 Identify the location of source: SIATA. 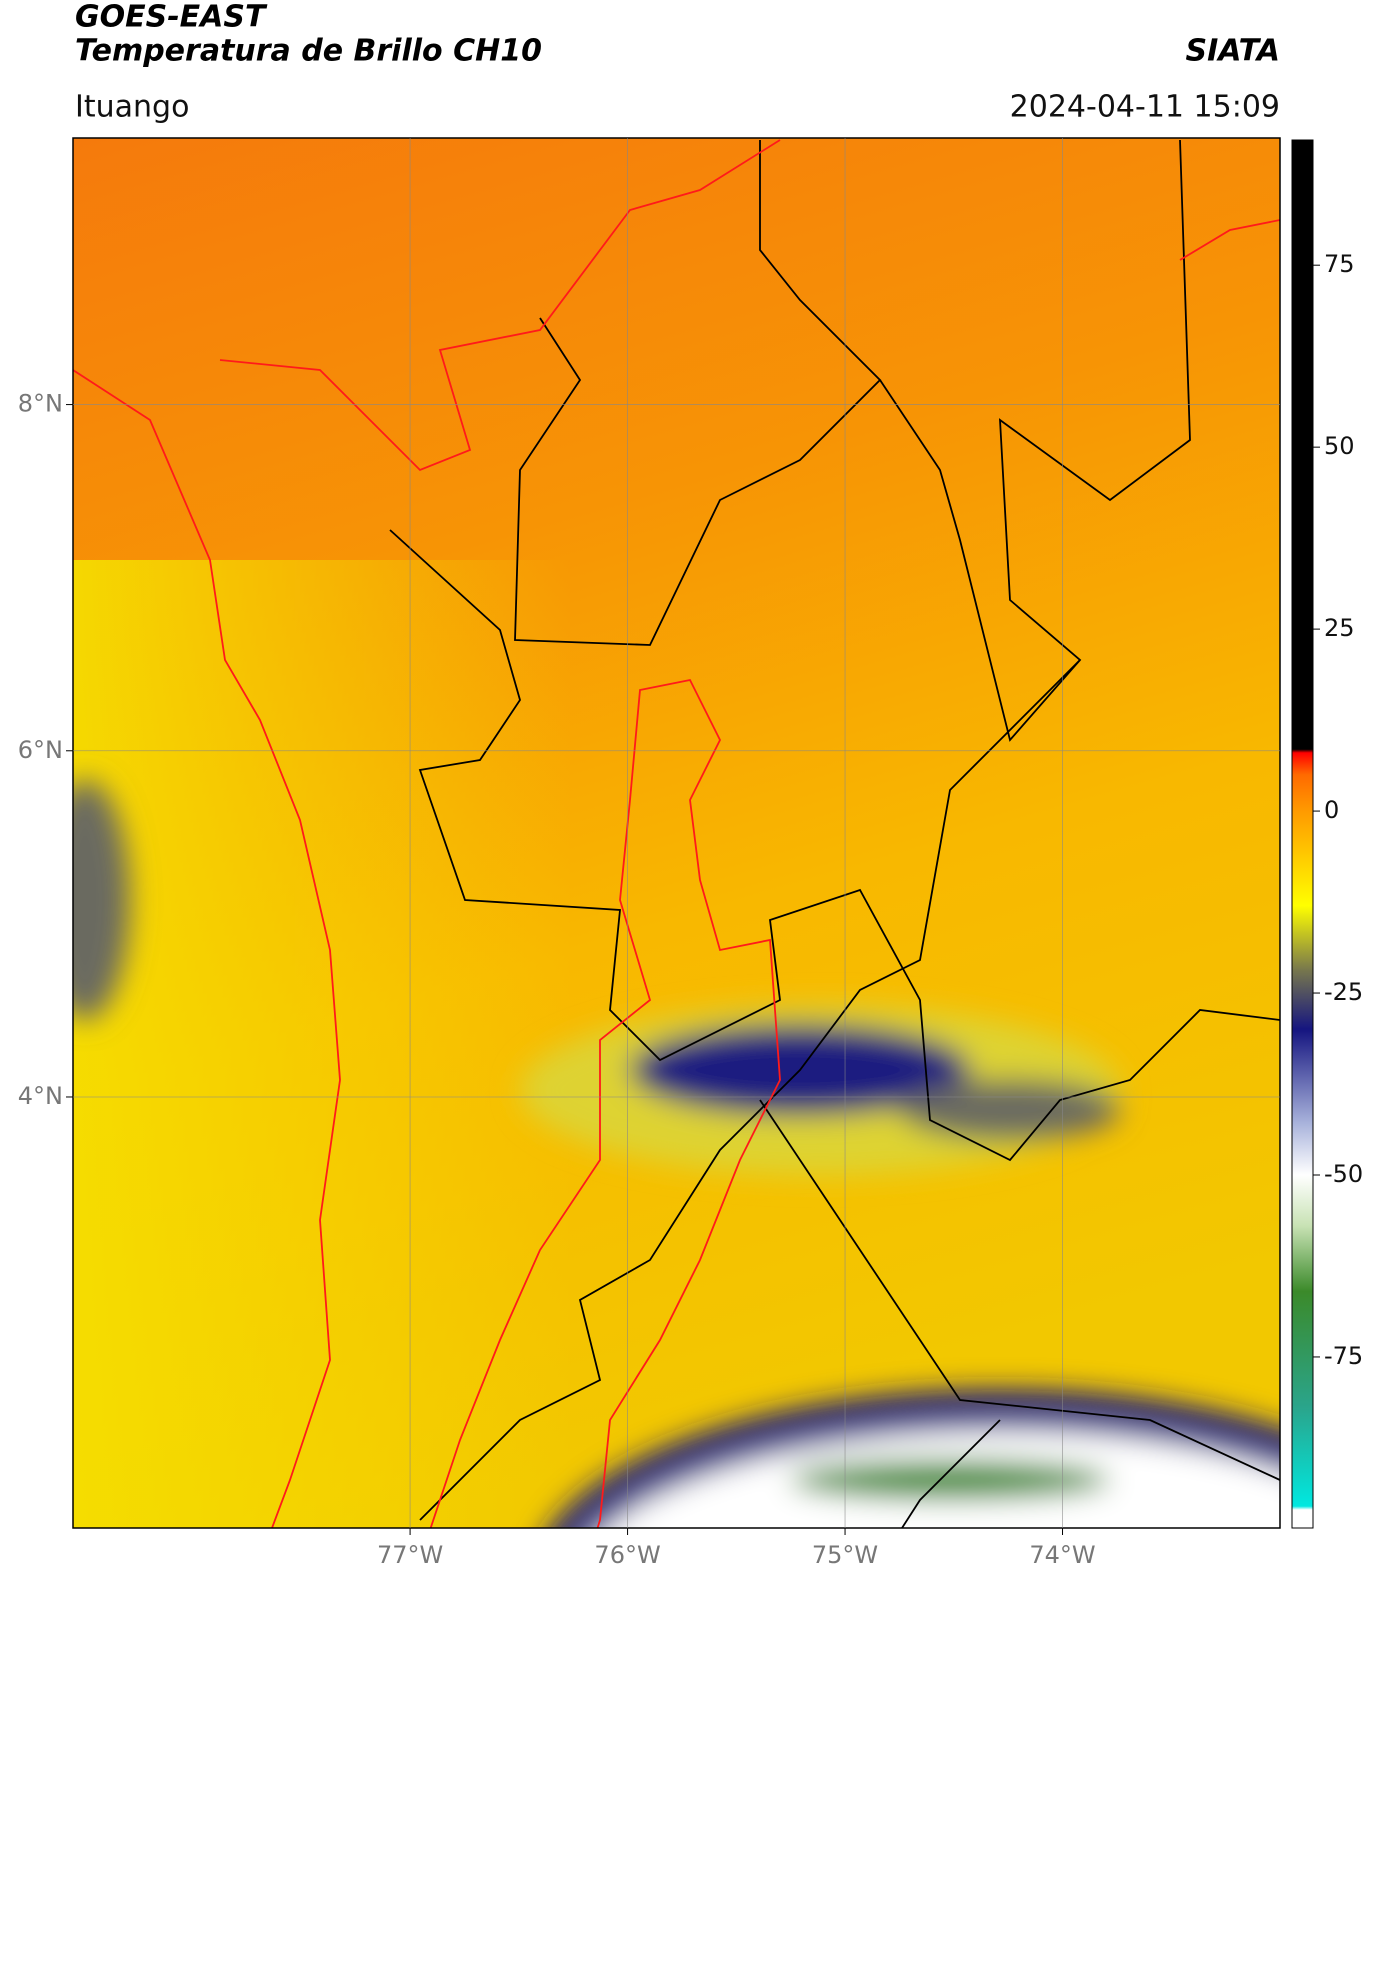
(1233, 51).